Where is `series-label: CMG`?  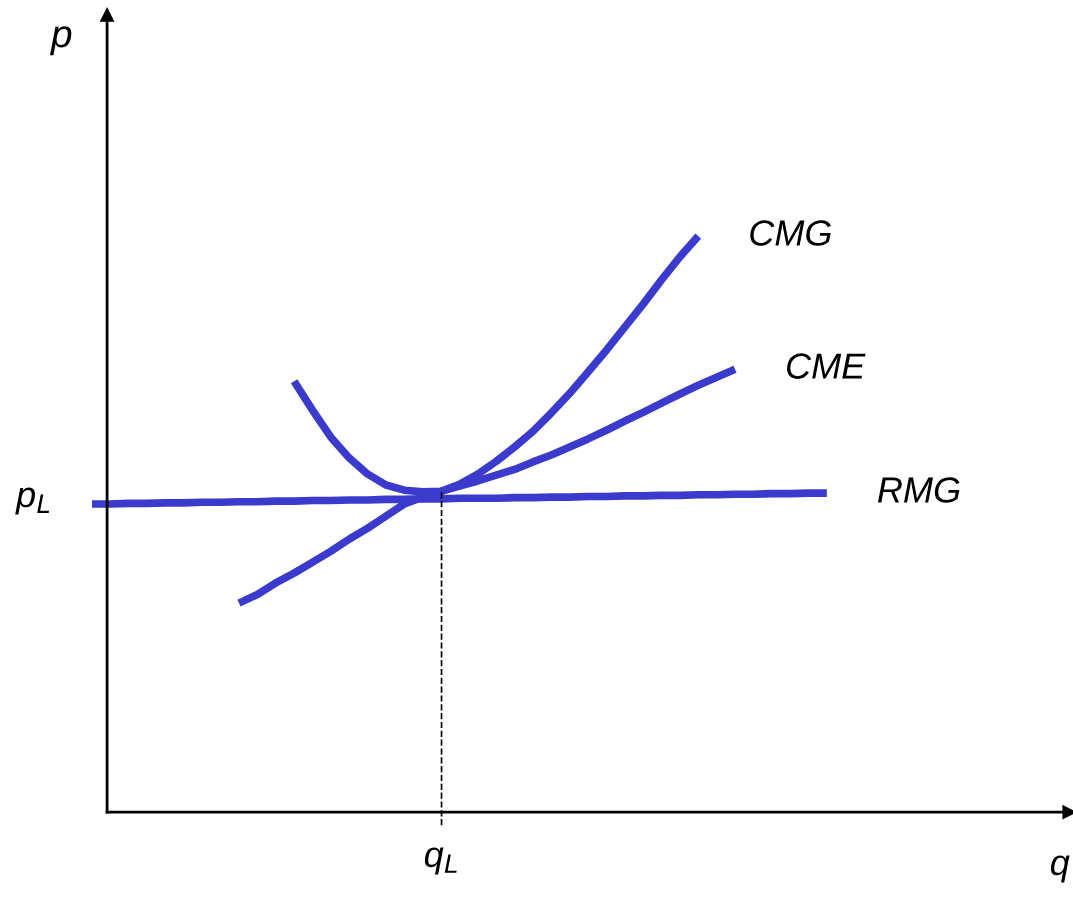 series-label: CMG is located at coordinates (790, 233).